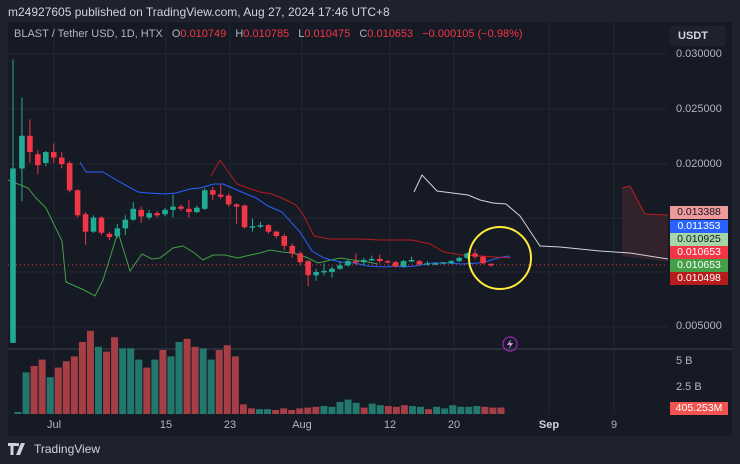 The image size is (740, 464). What do you see at coordinates (645, 200) in the screenshot?
I see `senkou-span-a-line` at bounding box center [645, 200].